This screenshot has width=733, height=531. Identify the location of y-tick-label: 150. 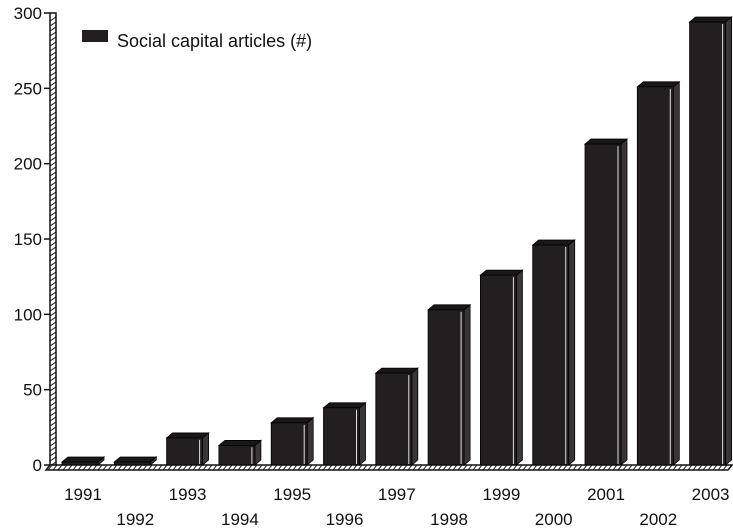
(28, 239).